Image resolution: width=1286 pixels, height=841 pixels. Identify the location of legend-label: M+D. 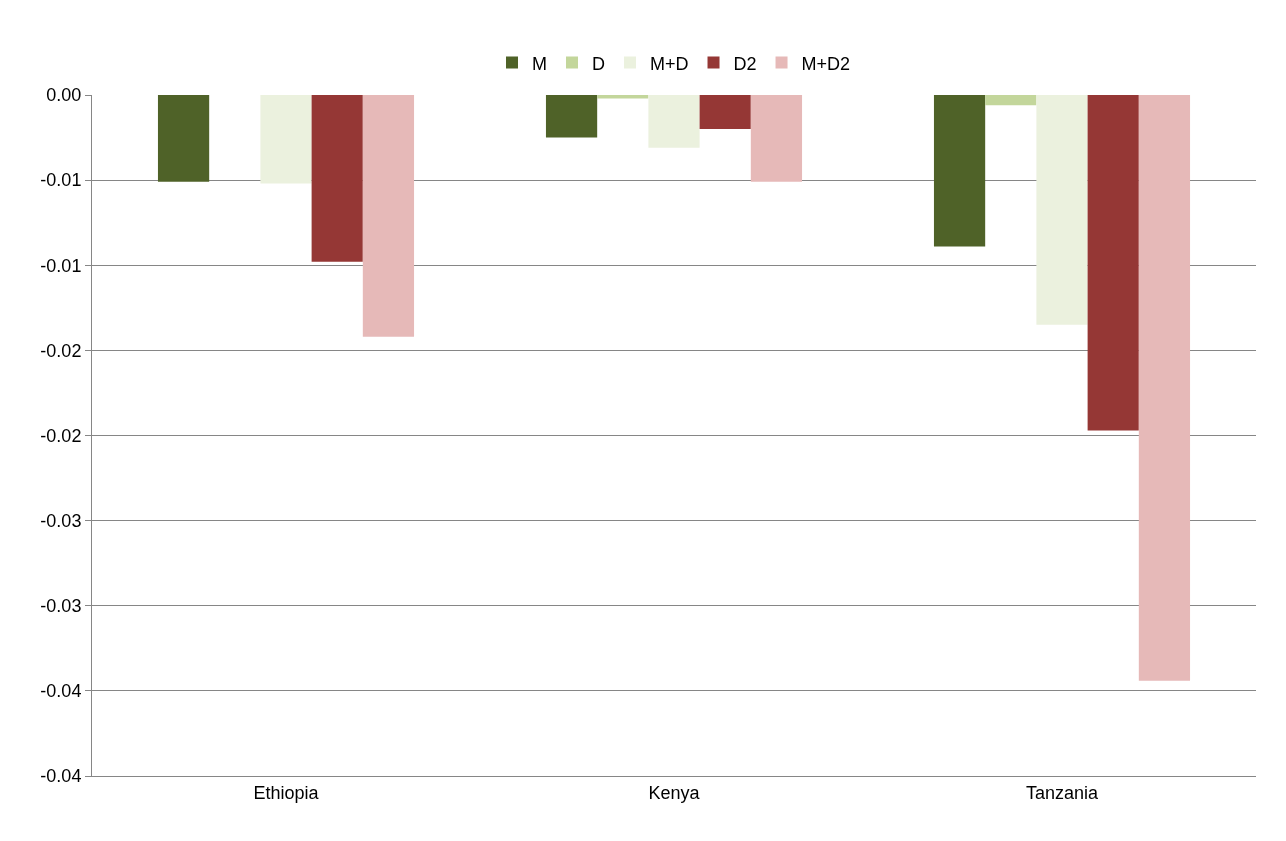
(669, 63).